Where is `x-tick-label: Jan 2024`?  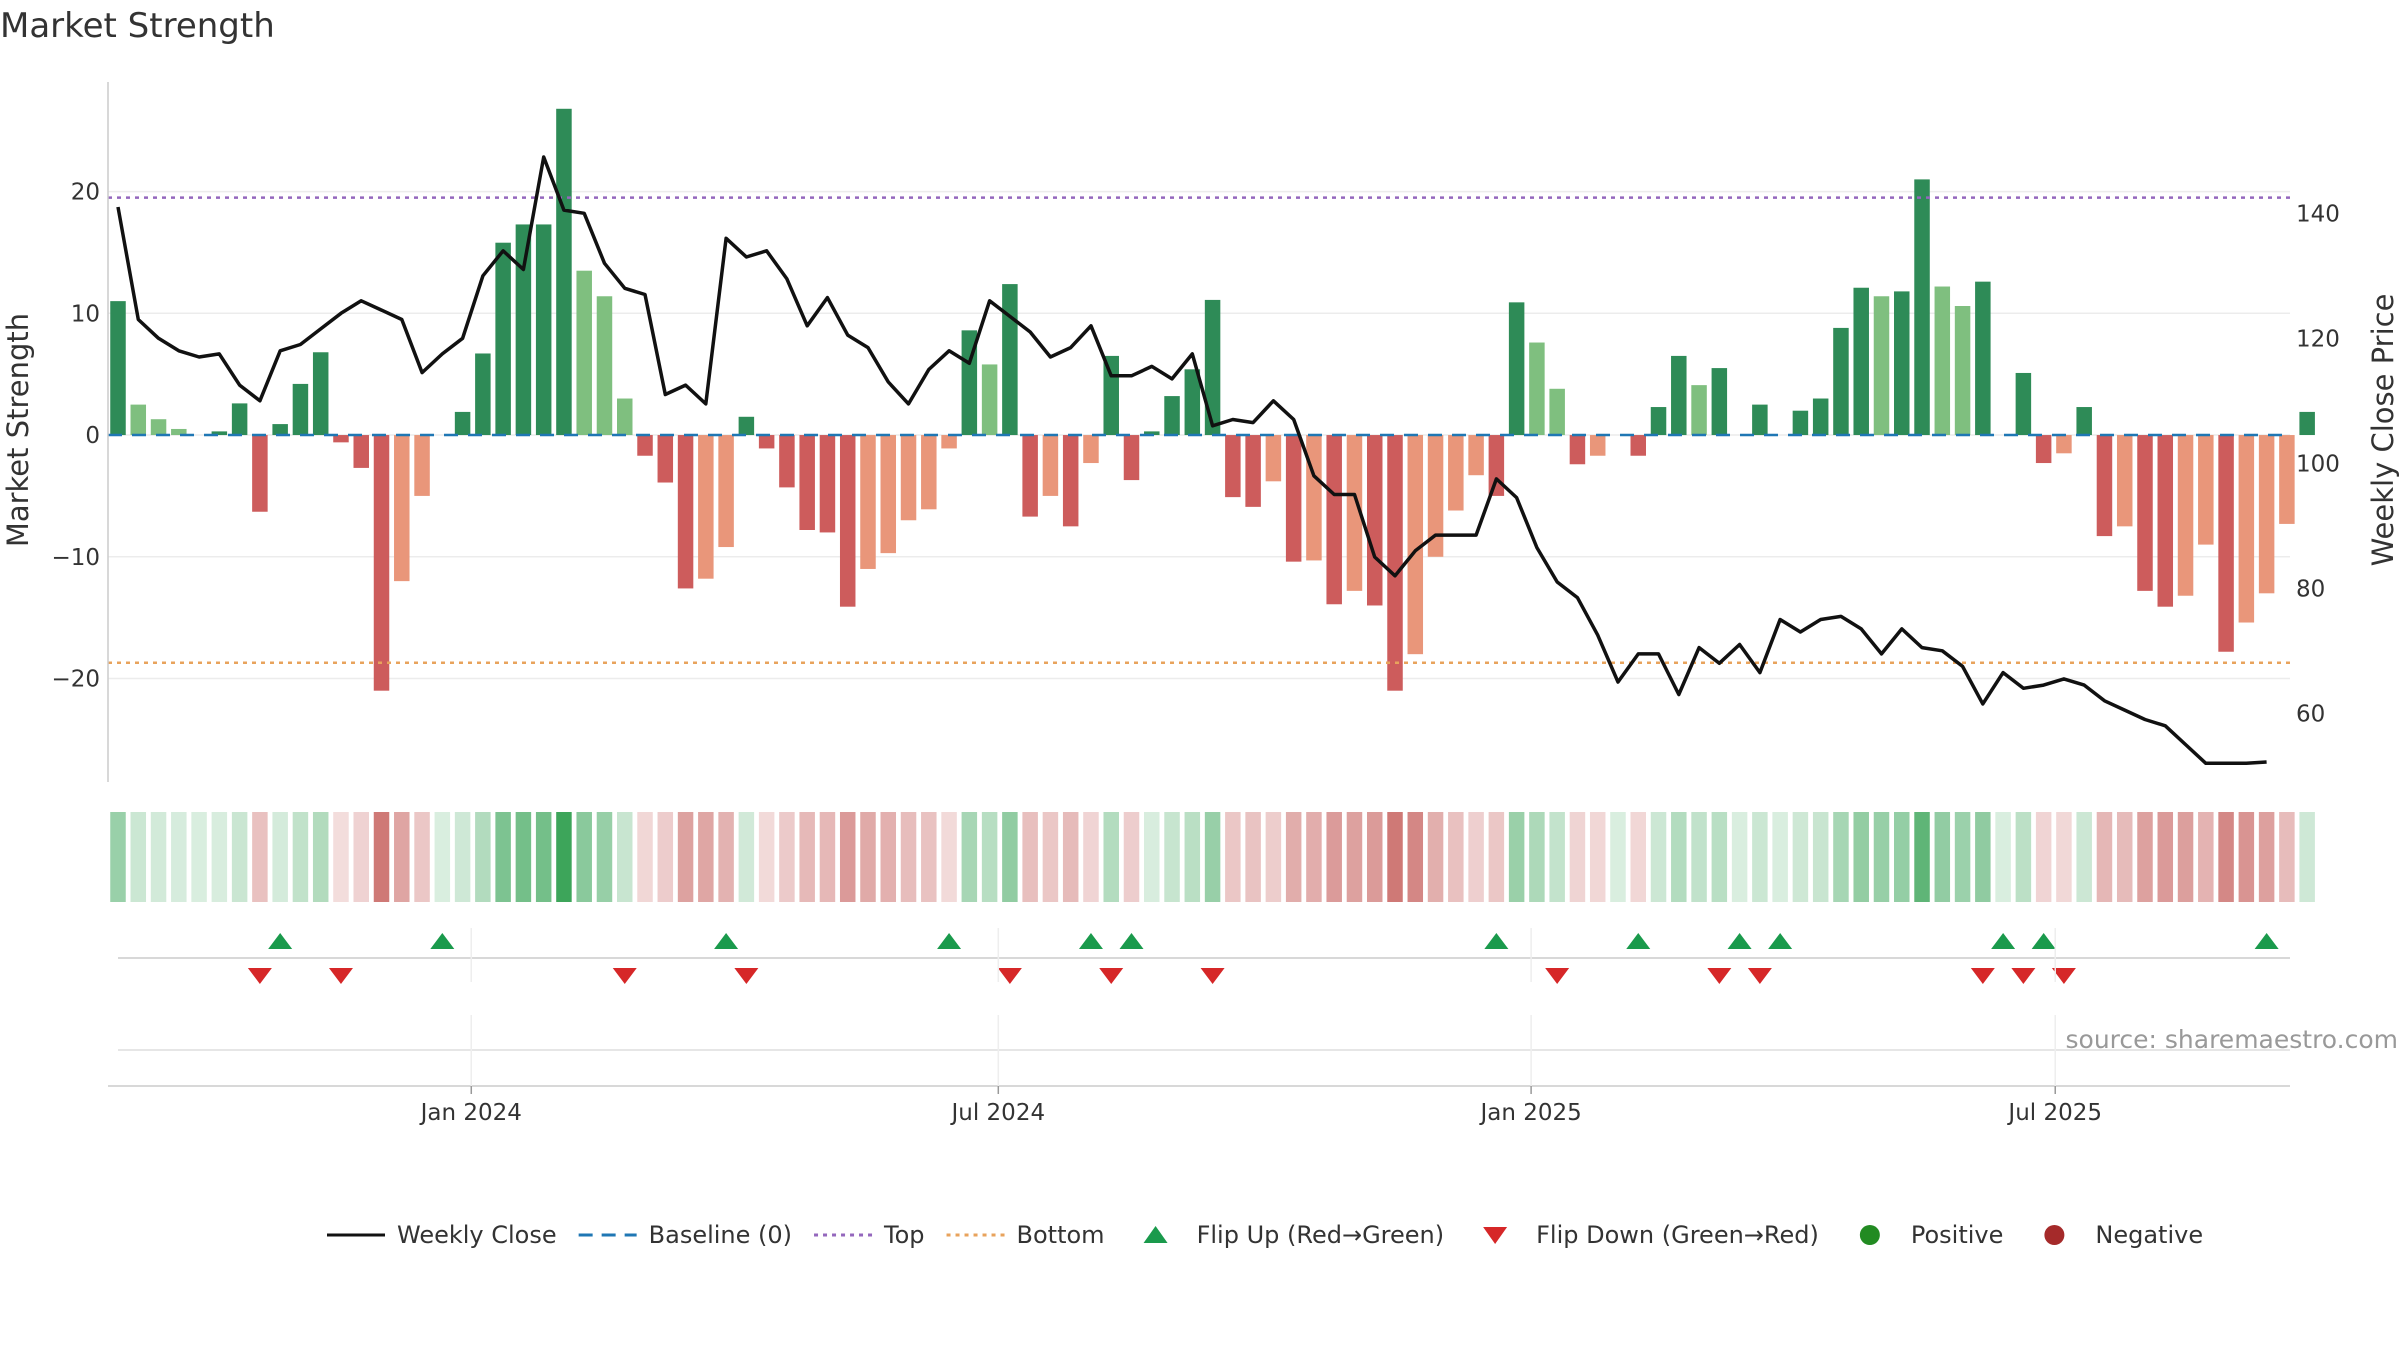 x-tick-label: Jan 2024 is located at coordinates (470, 1113).